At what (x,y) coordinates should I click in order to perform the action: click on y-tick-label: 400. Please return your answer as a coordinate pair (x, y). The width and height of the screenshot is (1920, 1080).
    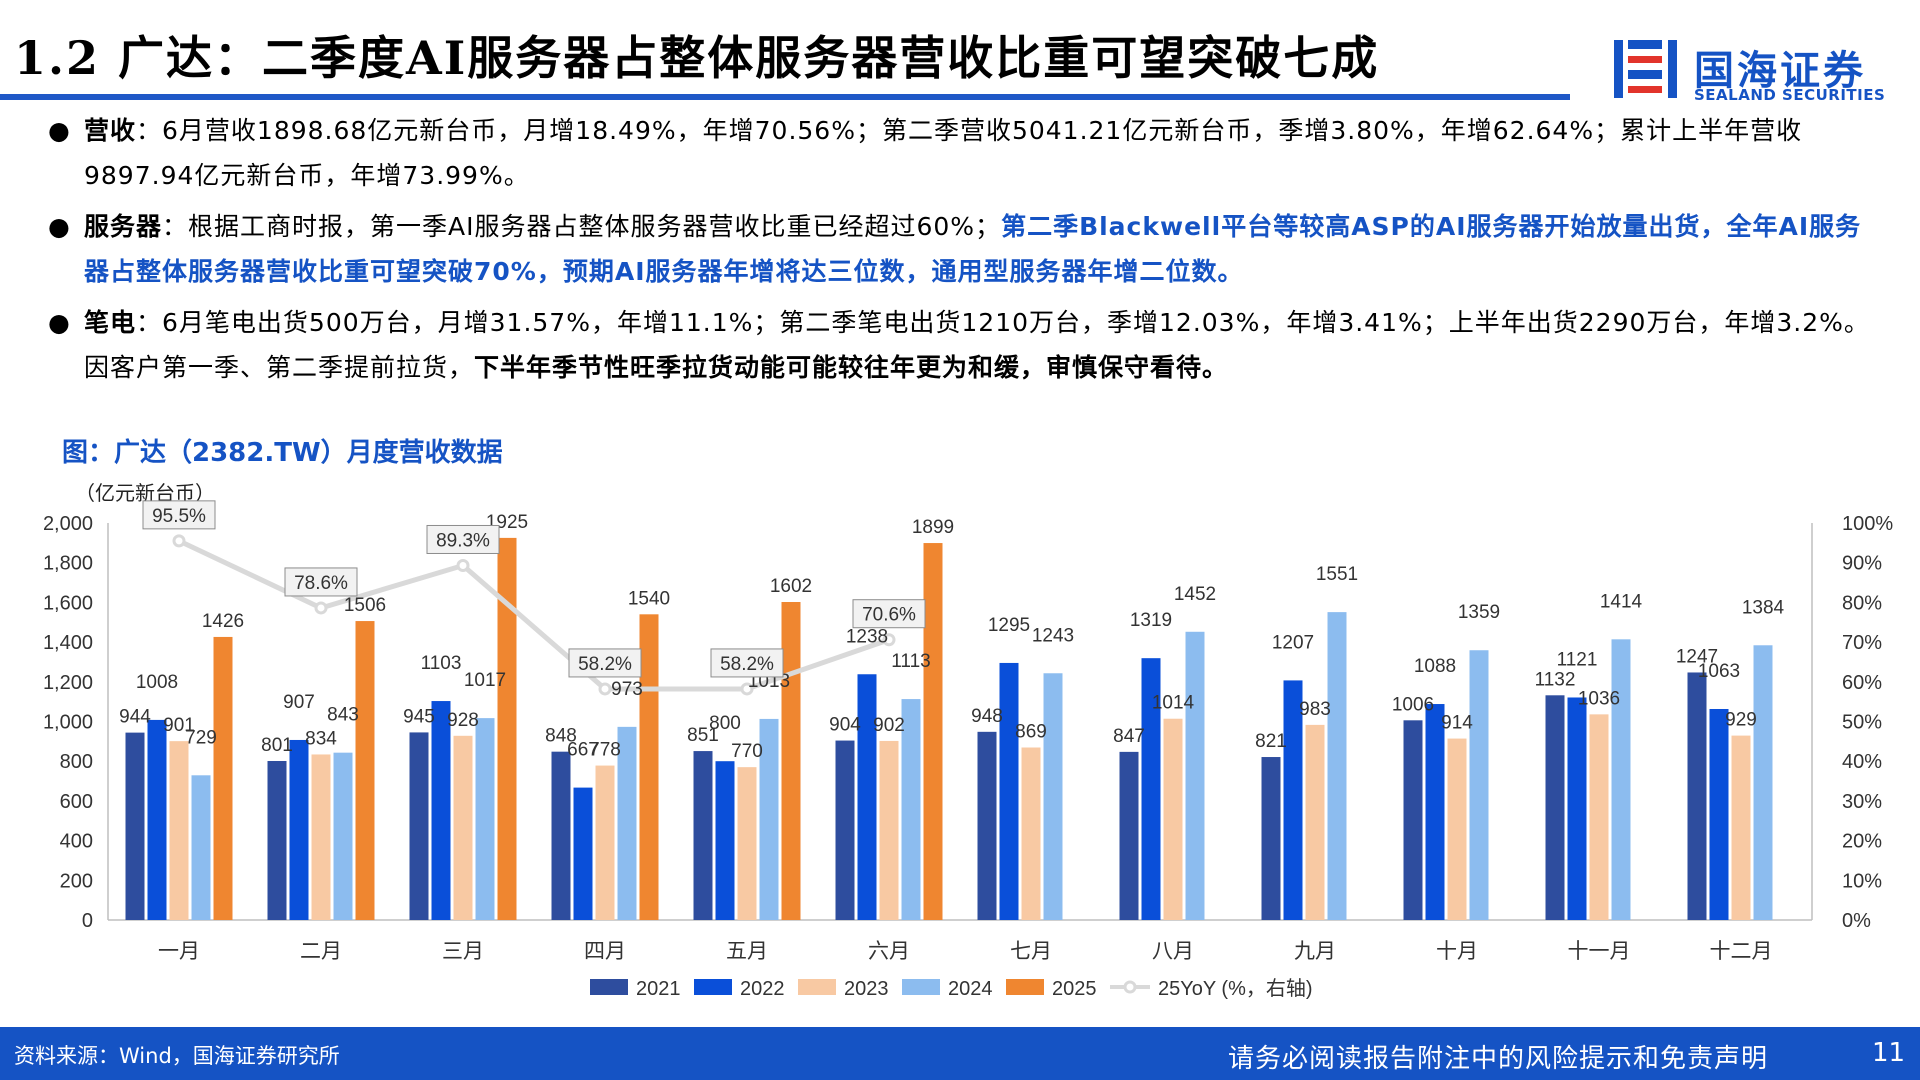
    Looking at the image, I should click on (76, 842).